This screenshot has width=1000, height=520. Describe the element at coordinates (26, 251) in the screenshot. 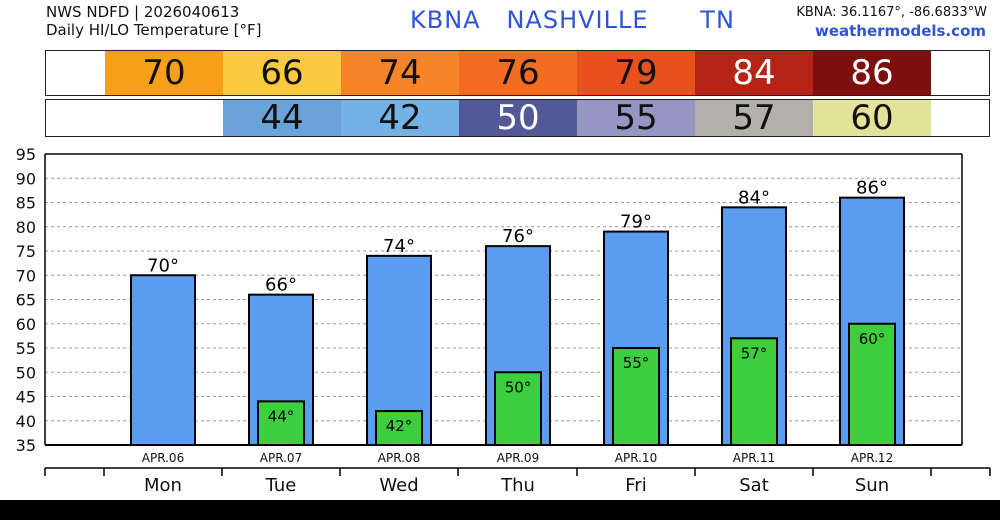

I see `y-tick-label: 75` at that location.